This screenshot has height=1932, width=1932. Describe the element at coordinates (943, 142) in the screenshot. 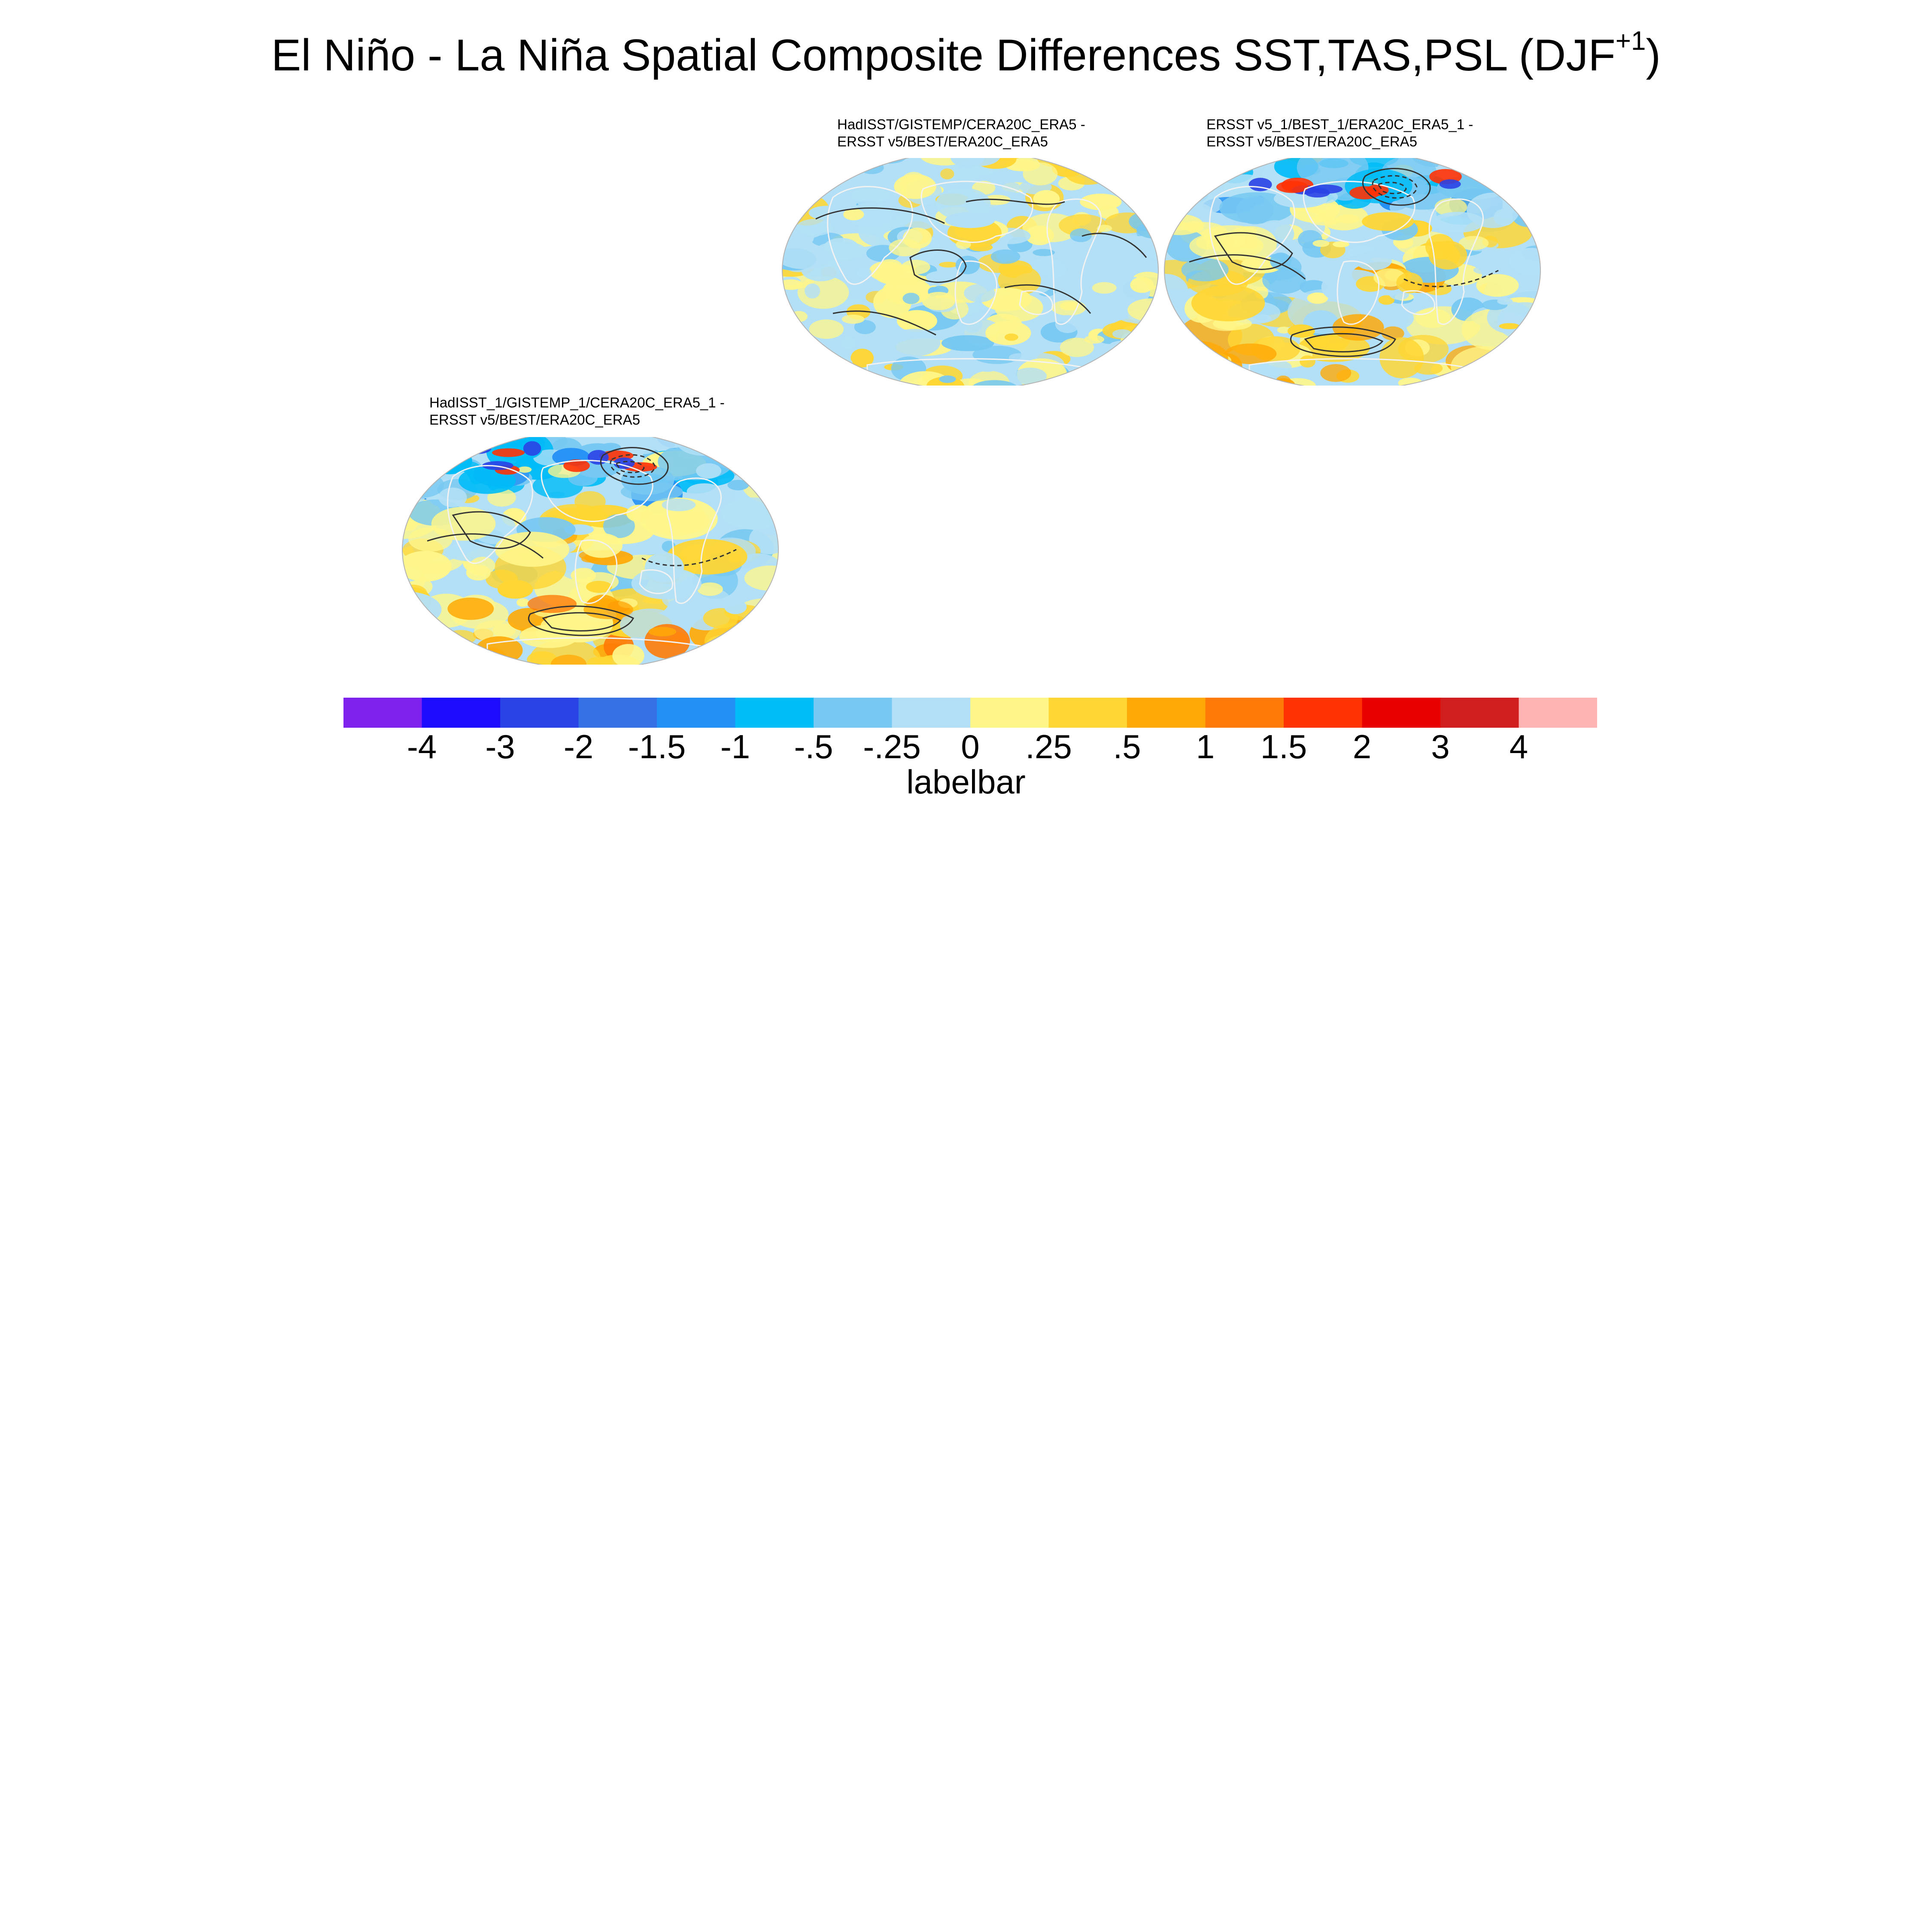

I see `panel-title-1-line2: ERSST v5/BEST/ERA20C_ERA5` at that location.